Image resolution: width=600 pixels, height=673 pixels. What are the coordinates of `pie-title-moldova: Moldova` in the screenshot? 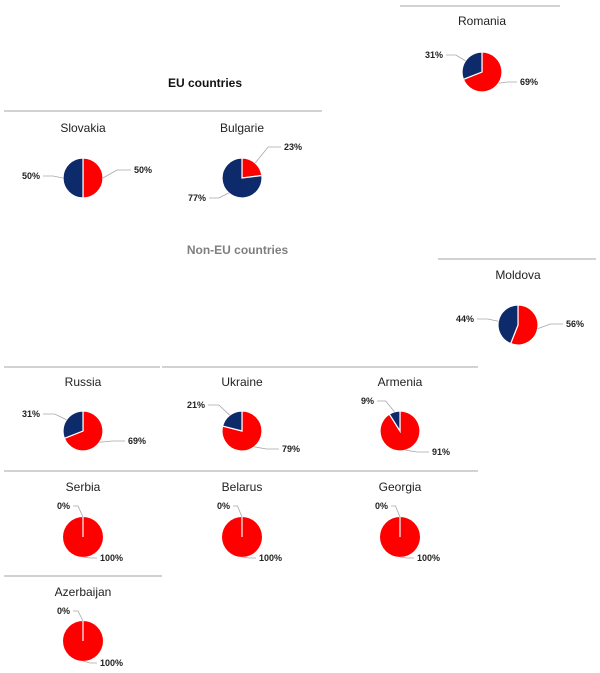 It's located at (518, 275).